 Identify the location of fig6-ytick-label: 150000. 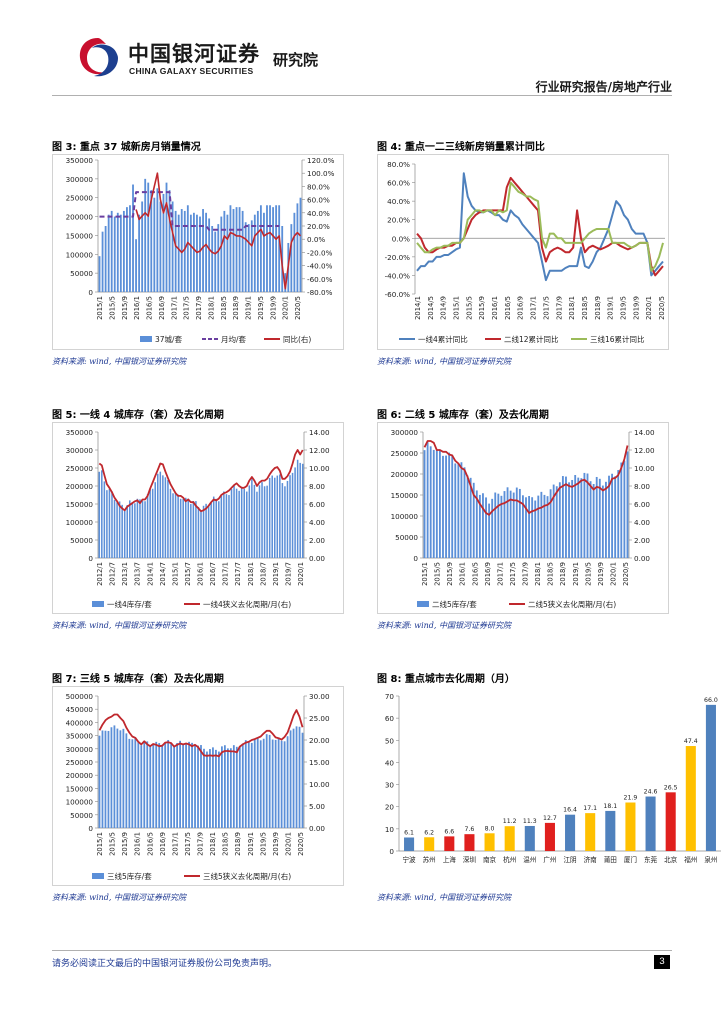
(405, 495).